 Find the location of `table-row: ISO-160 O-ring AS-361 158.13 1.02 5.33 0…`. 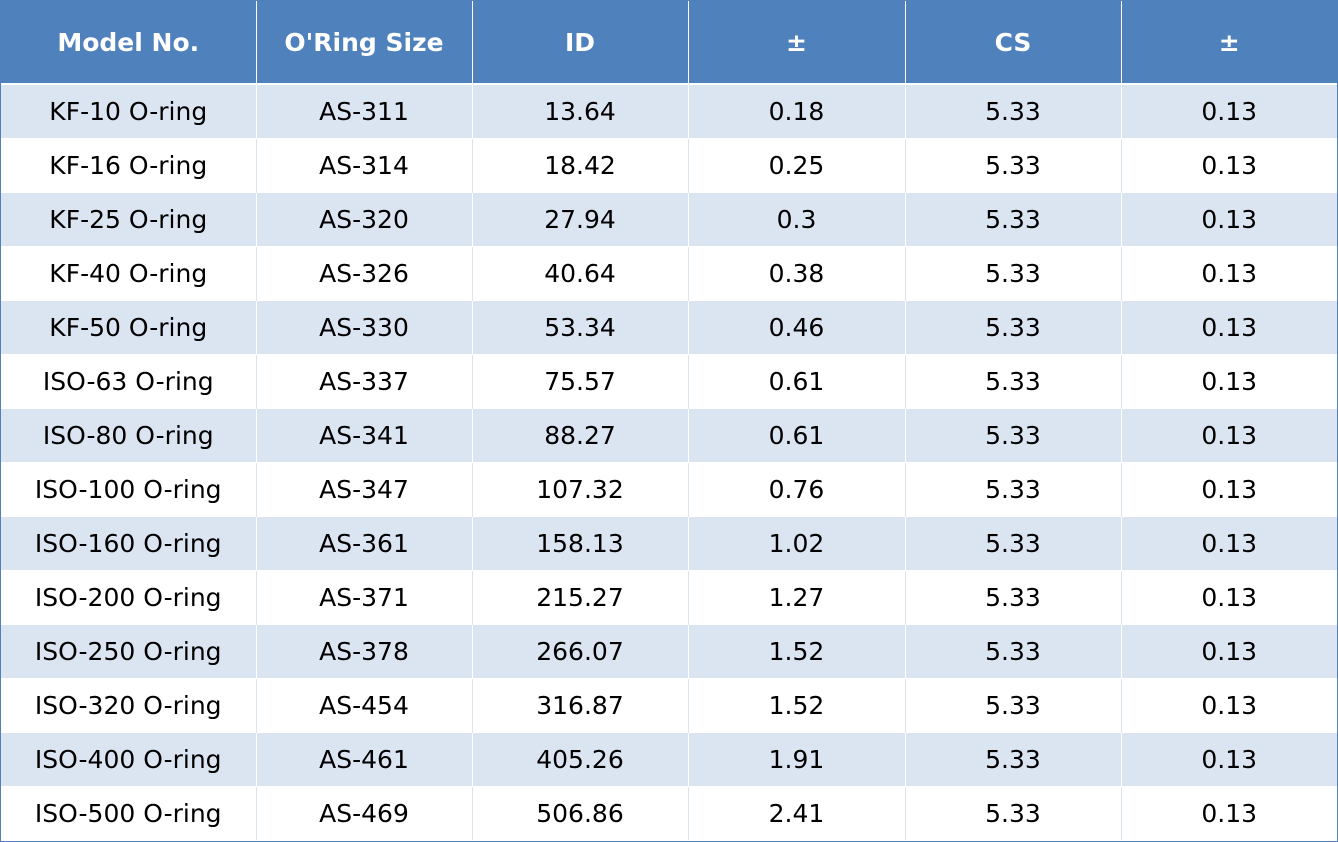

table-row: ISO-160 O-ring AS-361 158.13 1.02 5.33 0… is located at coordinates (669, 543).